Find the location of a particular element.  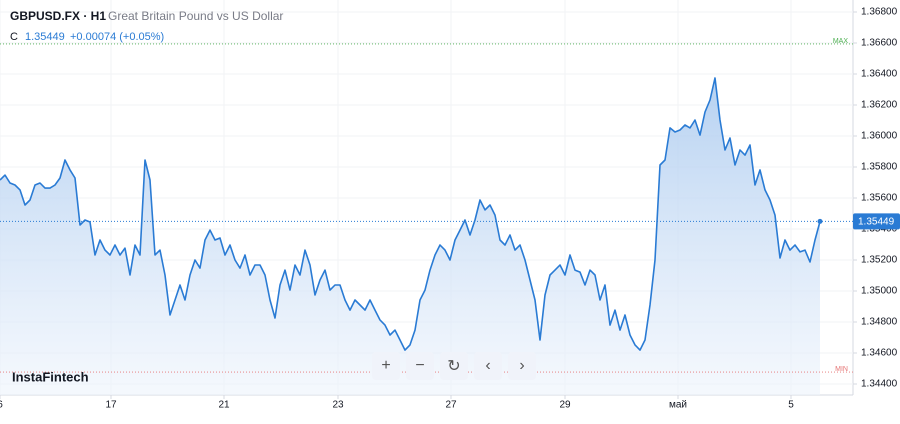

zoom-out-button: − is located at coordinates (420, 366).